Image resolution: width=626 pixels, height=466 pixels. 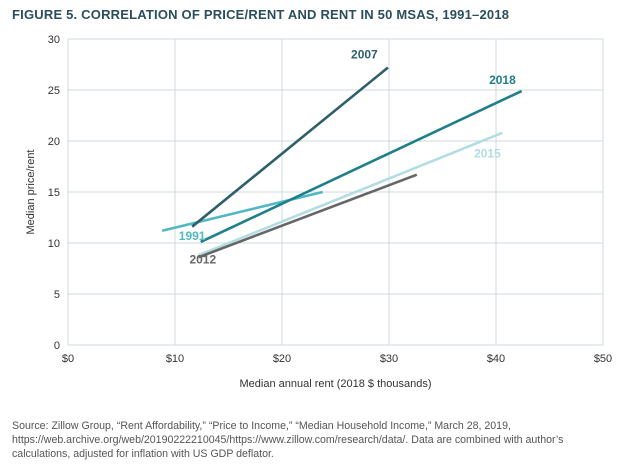 What do you see at coordinates (57, 346) in the screenshot?
I see `y-tick-label: 0` at bounding box center [57, 346].